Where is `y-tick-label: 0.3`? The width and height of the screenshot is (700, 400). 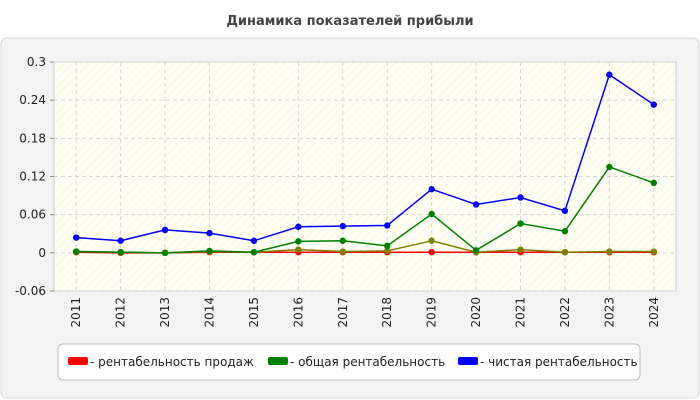
y-tick-label: 0.3 is located at coordinates (36, 62).